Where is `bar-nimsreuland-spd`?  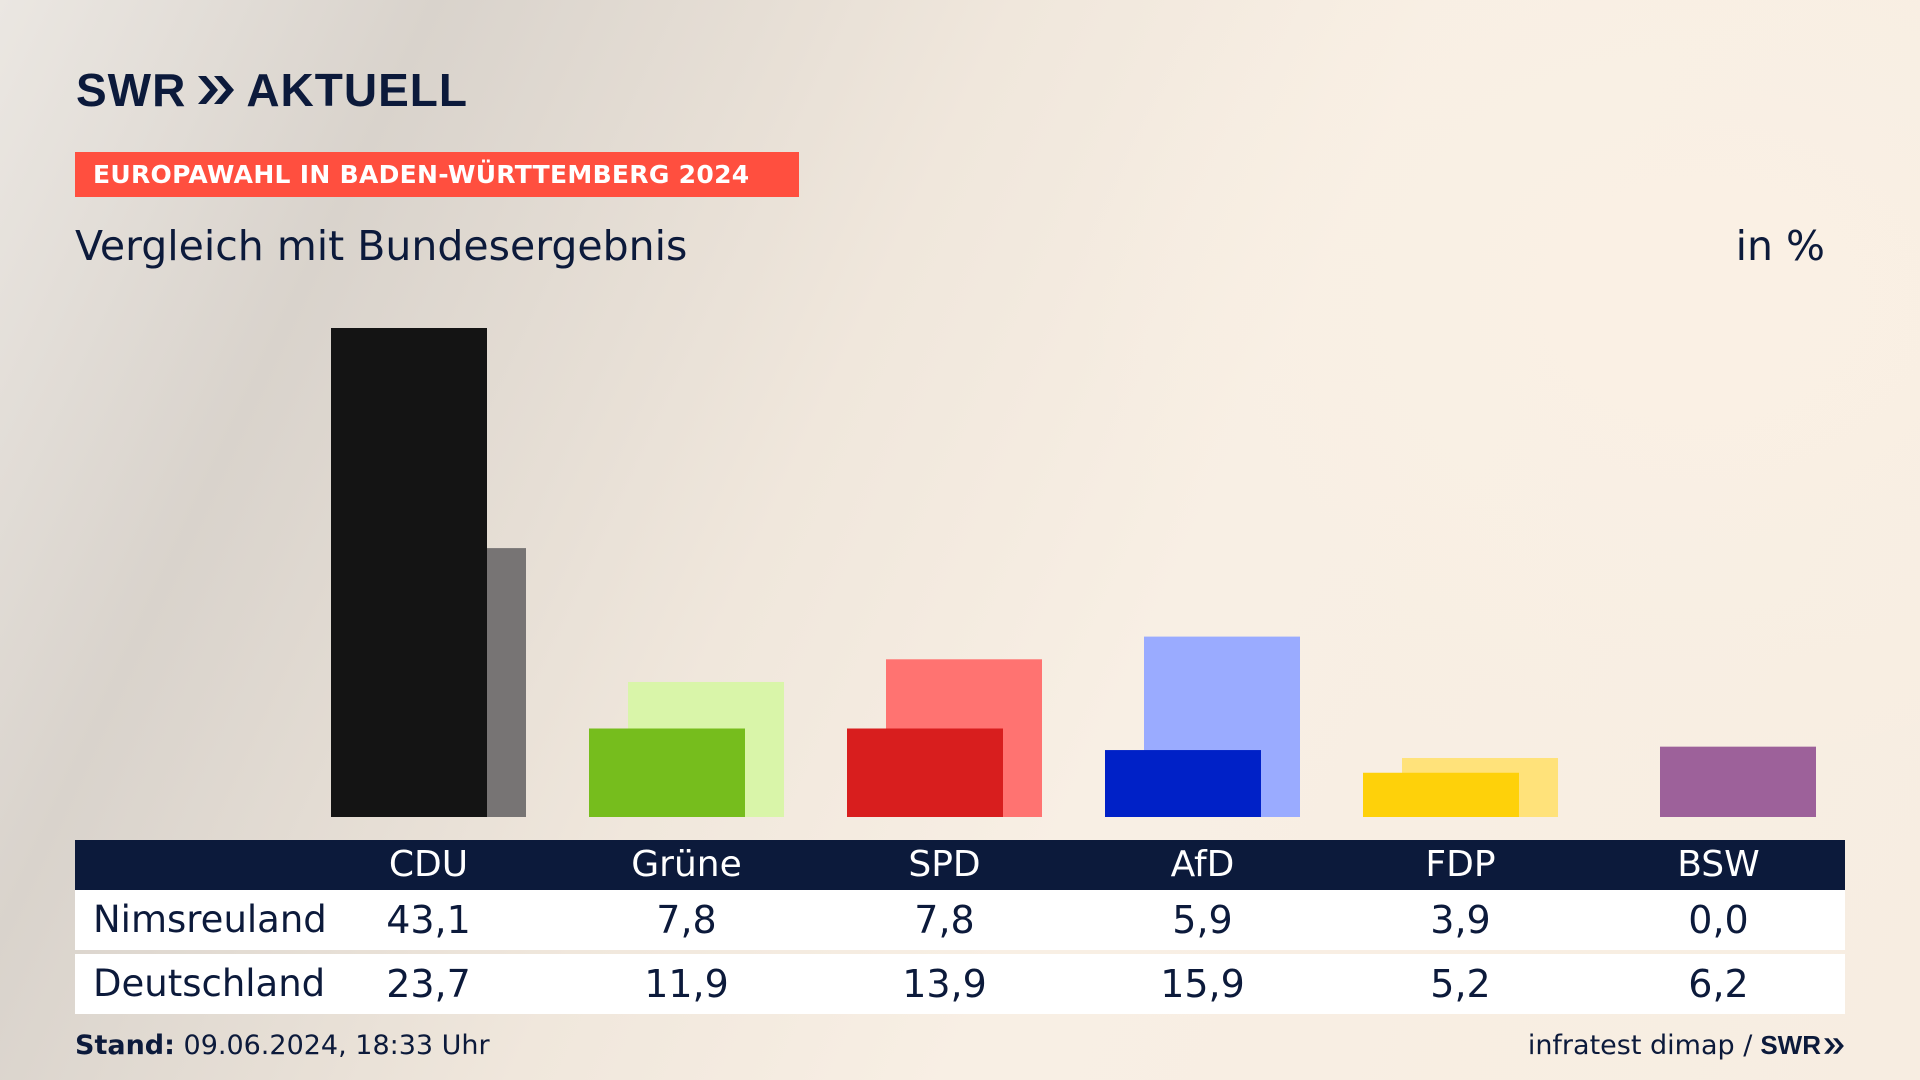 bar-nimsreuland-spd is located at coordinates (925, 772).